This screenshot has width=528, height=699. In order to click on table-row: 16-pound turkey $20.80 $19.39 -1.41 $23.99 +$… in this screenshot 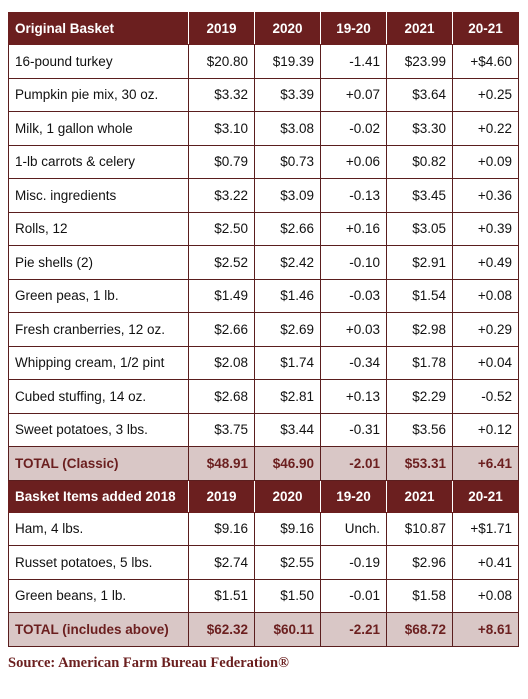, I will do `click(263, 61)`.